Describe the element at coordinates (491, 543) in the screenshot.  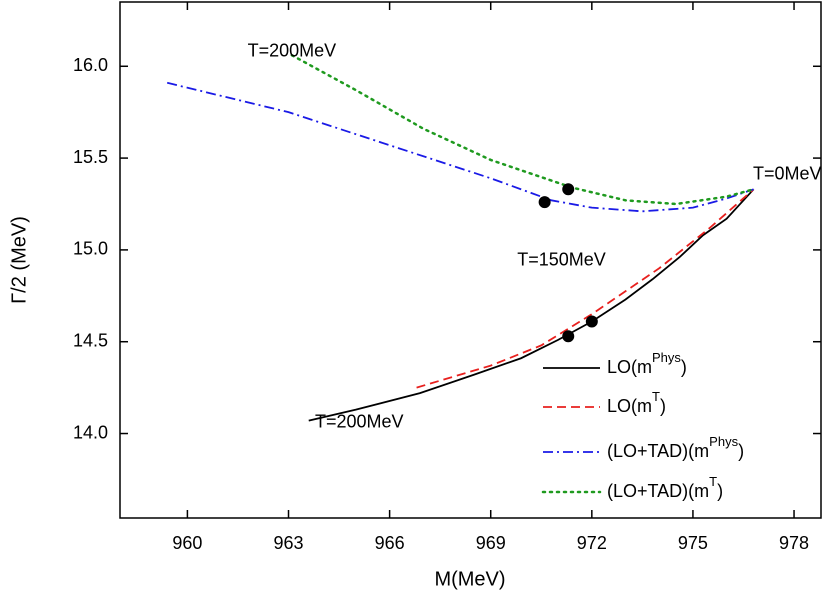
I see `x-tick-label: 969` at that location.